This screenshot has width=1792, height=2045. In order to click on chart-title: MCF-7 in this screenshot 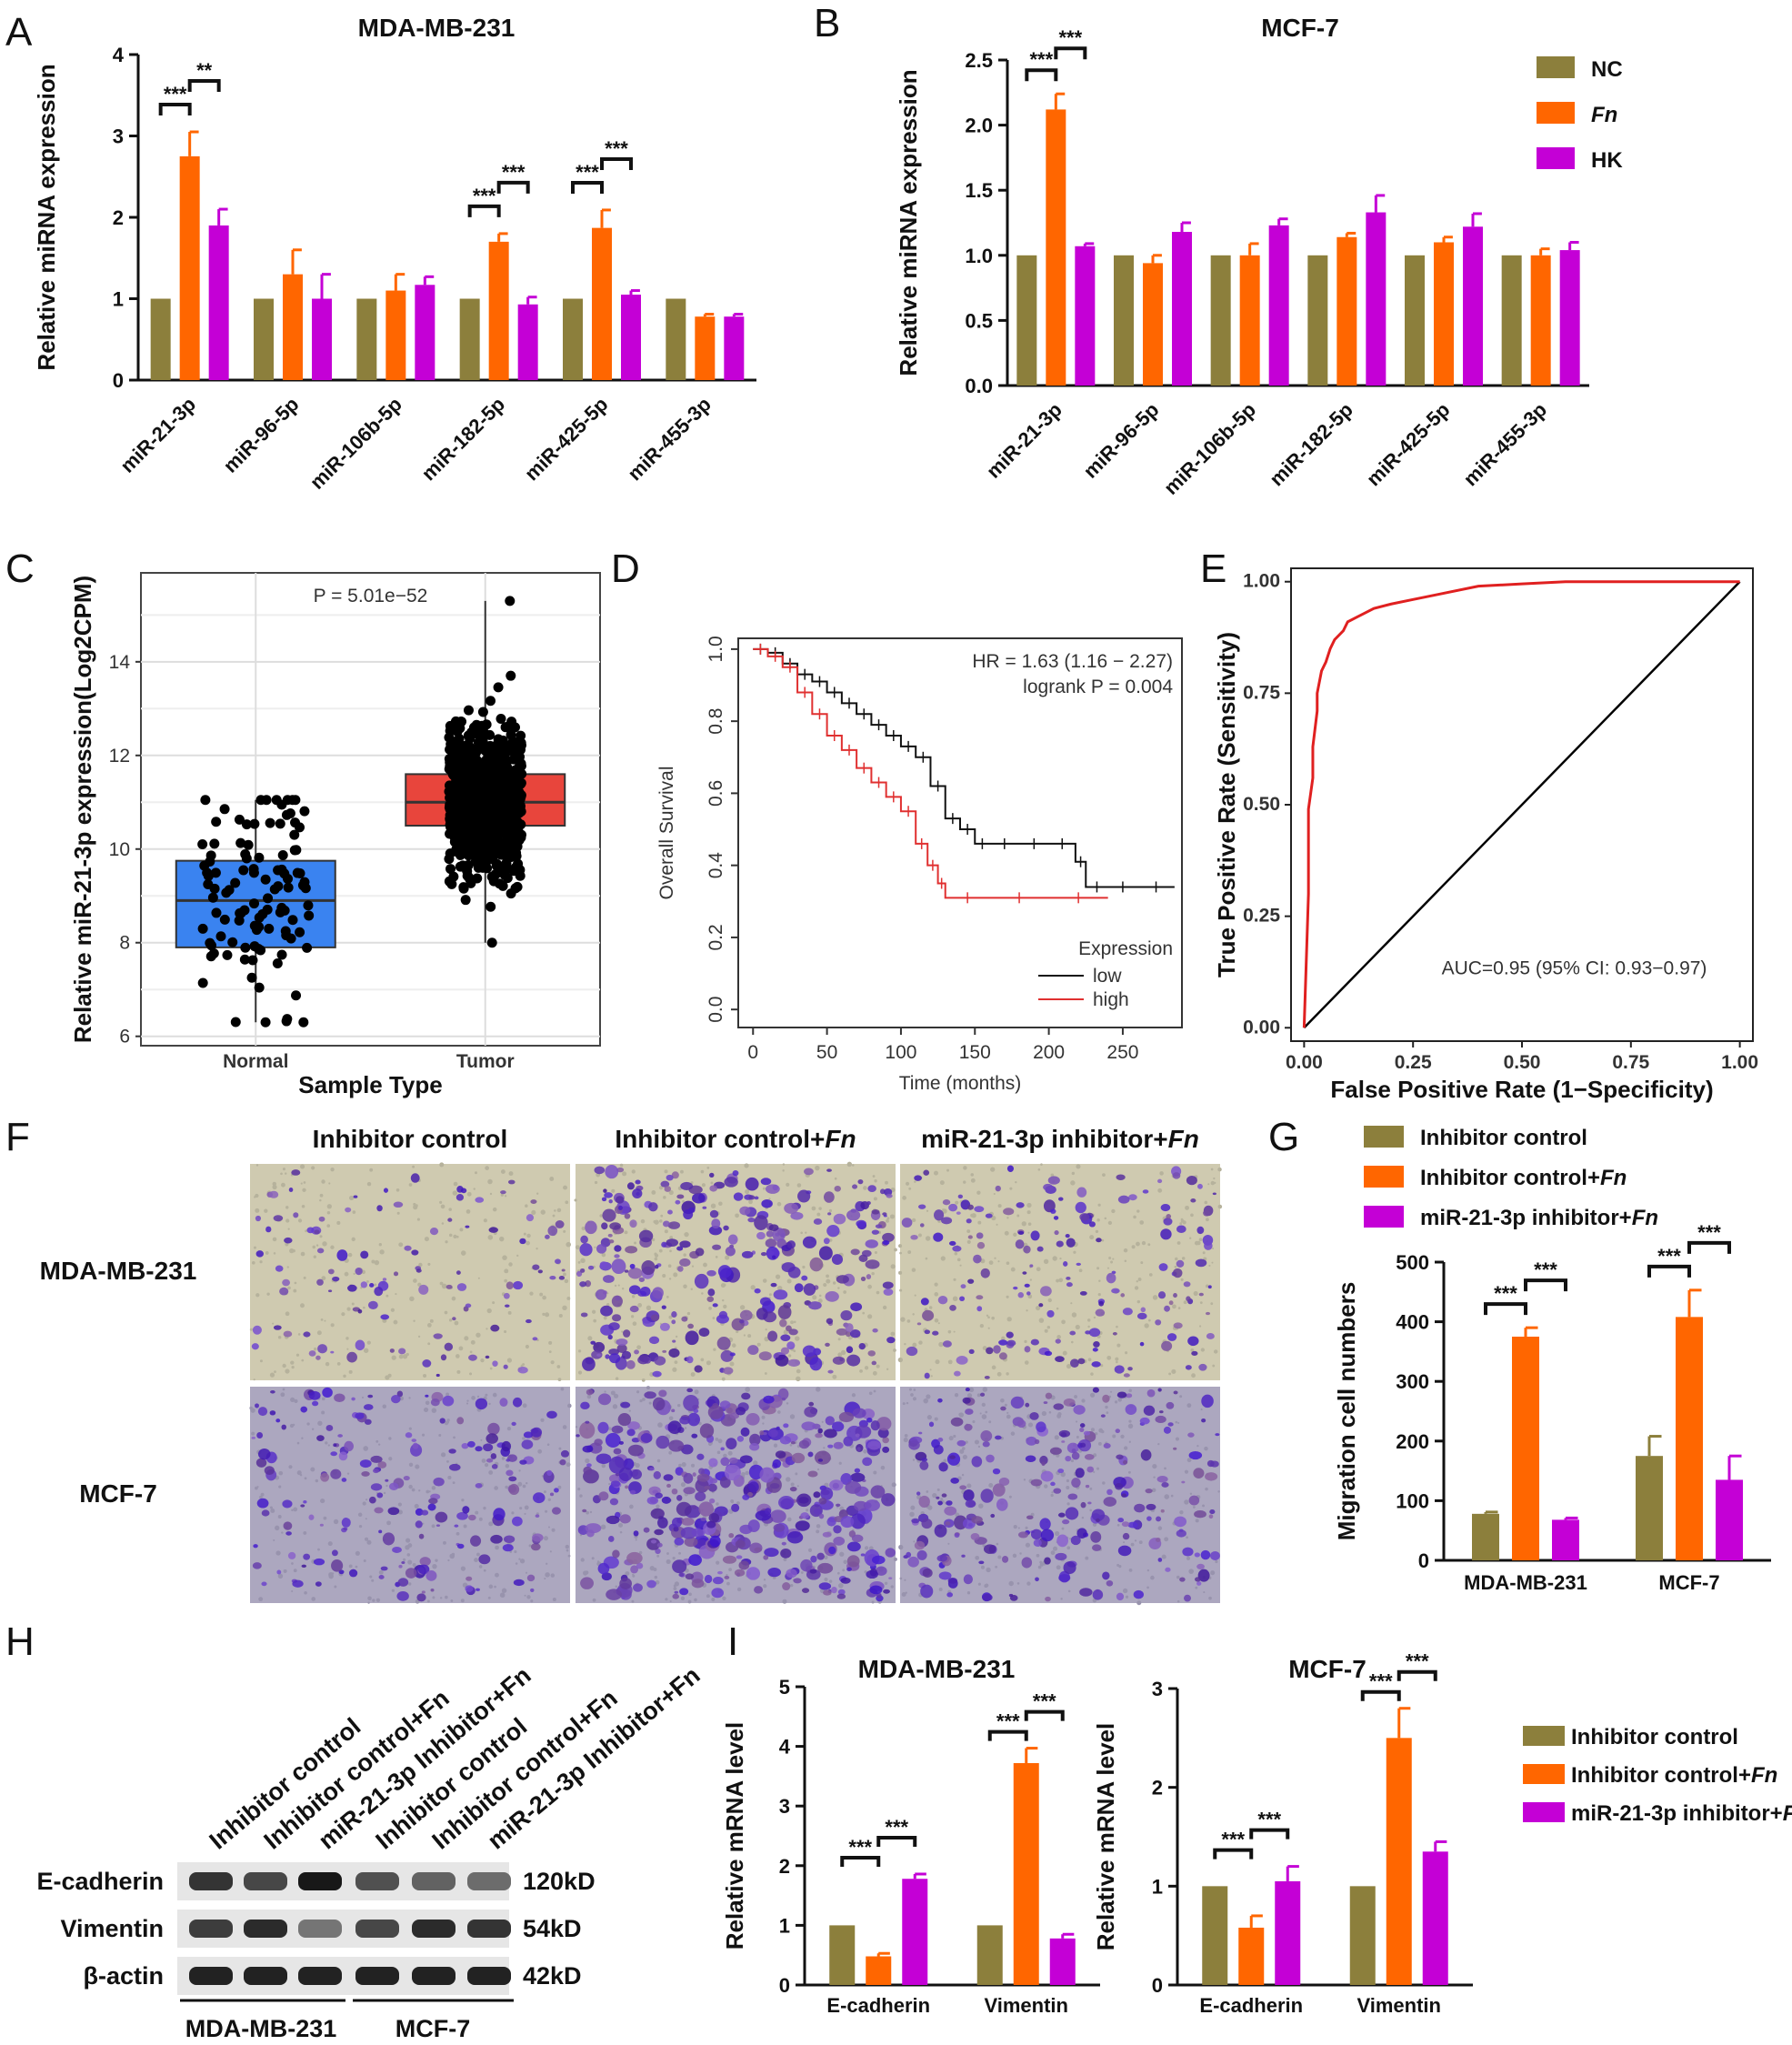, I will do `click(1300, 28)`.